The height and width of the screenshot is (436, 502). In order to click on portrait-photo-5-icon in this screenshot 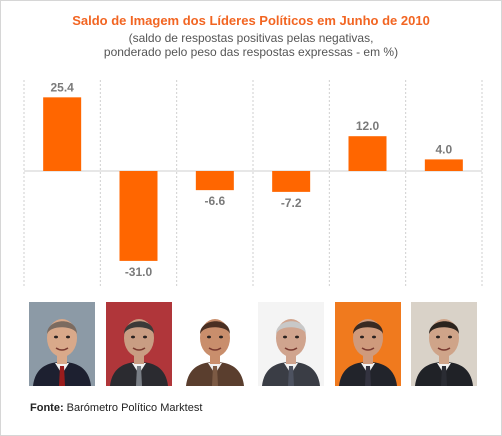, I will do `click(367, 344)`.